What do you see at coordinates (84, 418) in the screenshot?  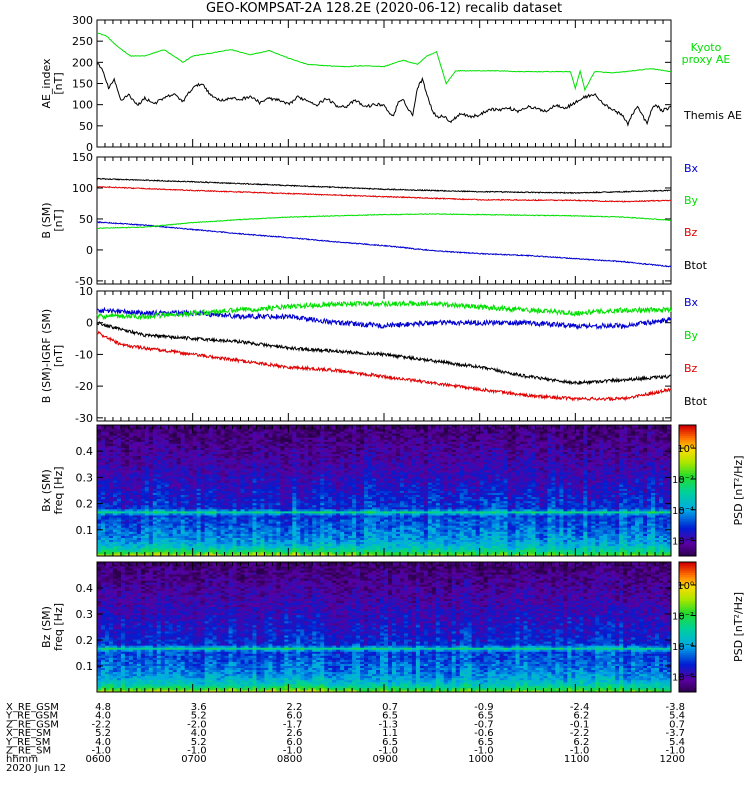 I see `y-tick-label: -30` at bounding box center [84, 418].